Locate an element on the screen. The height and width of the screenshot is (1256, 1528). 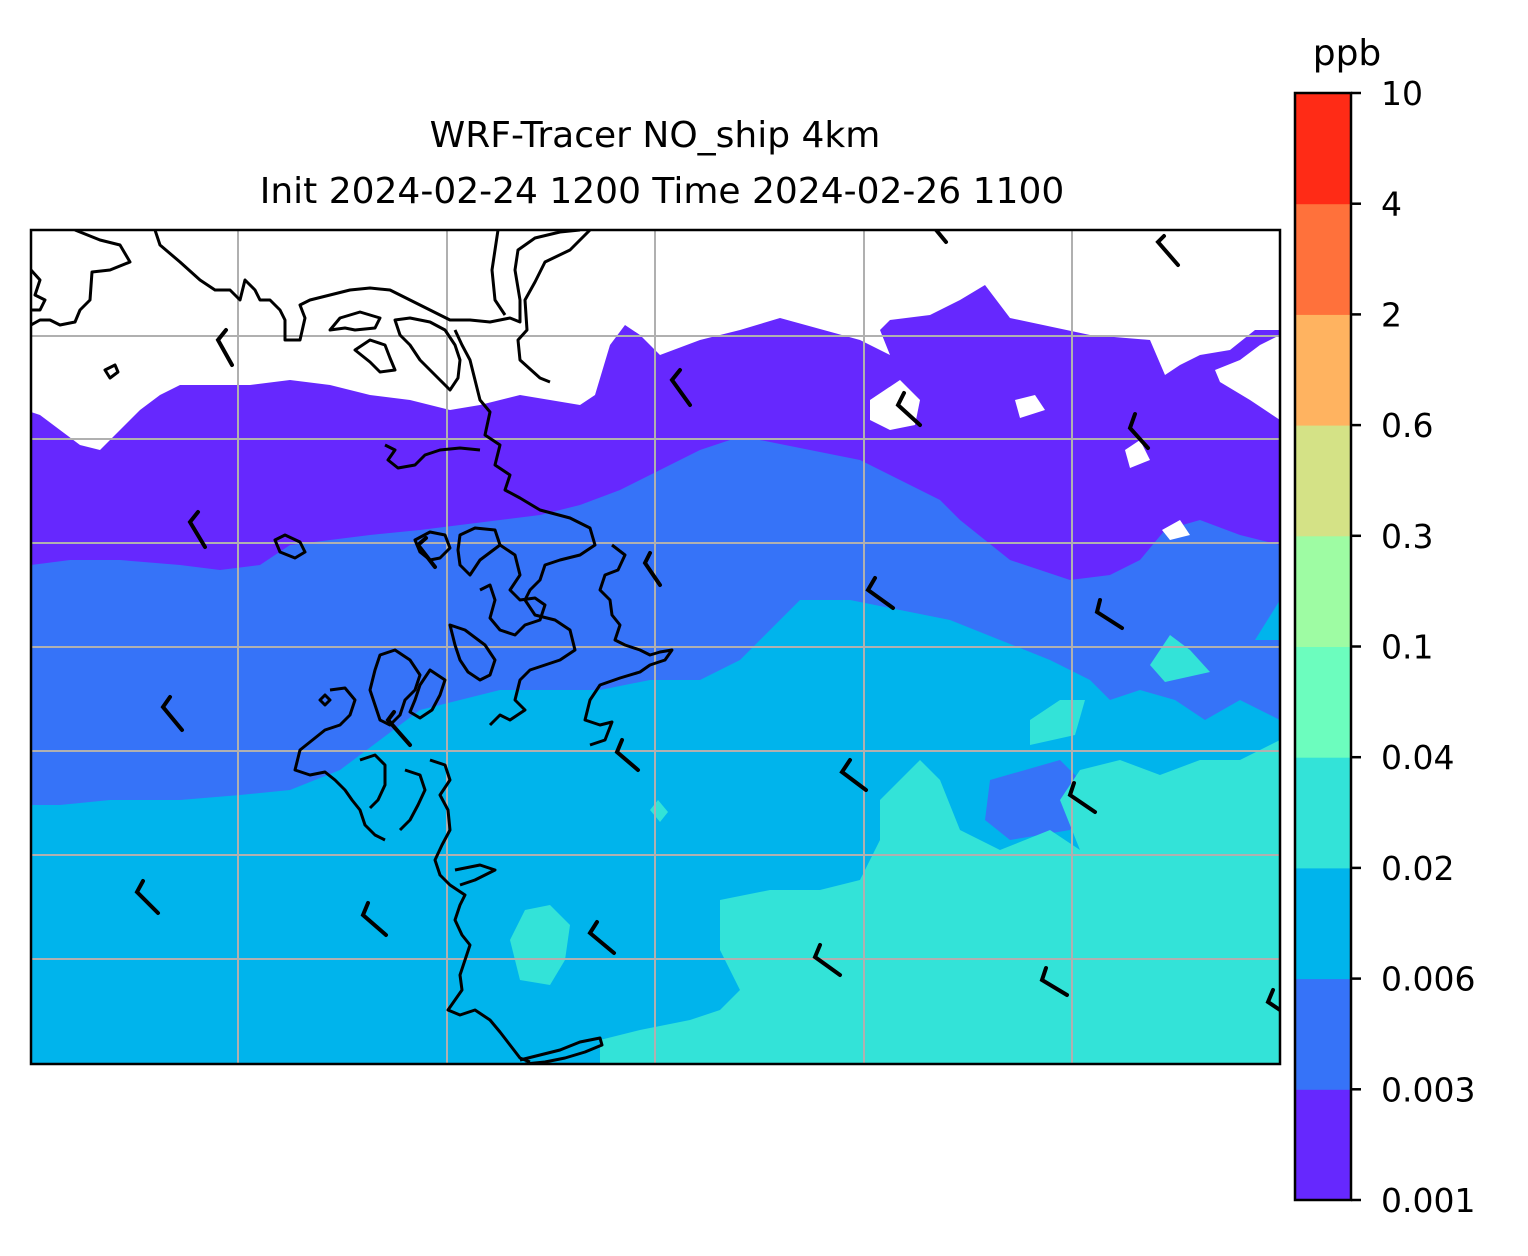
colorbar-bands is located at coordinates (1323, 647).